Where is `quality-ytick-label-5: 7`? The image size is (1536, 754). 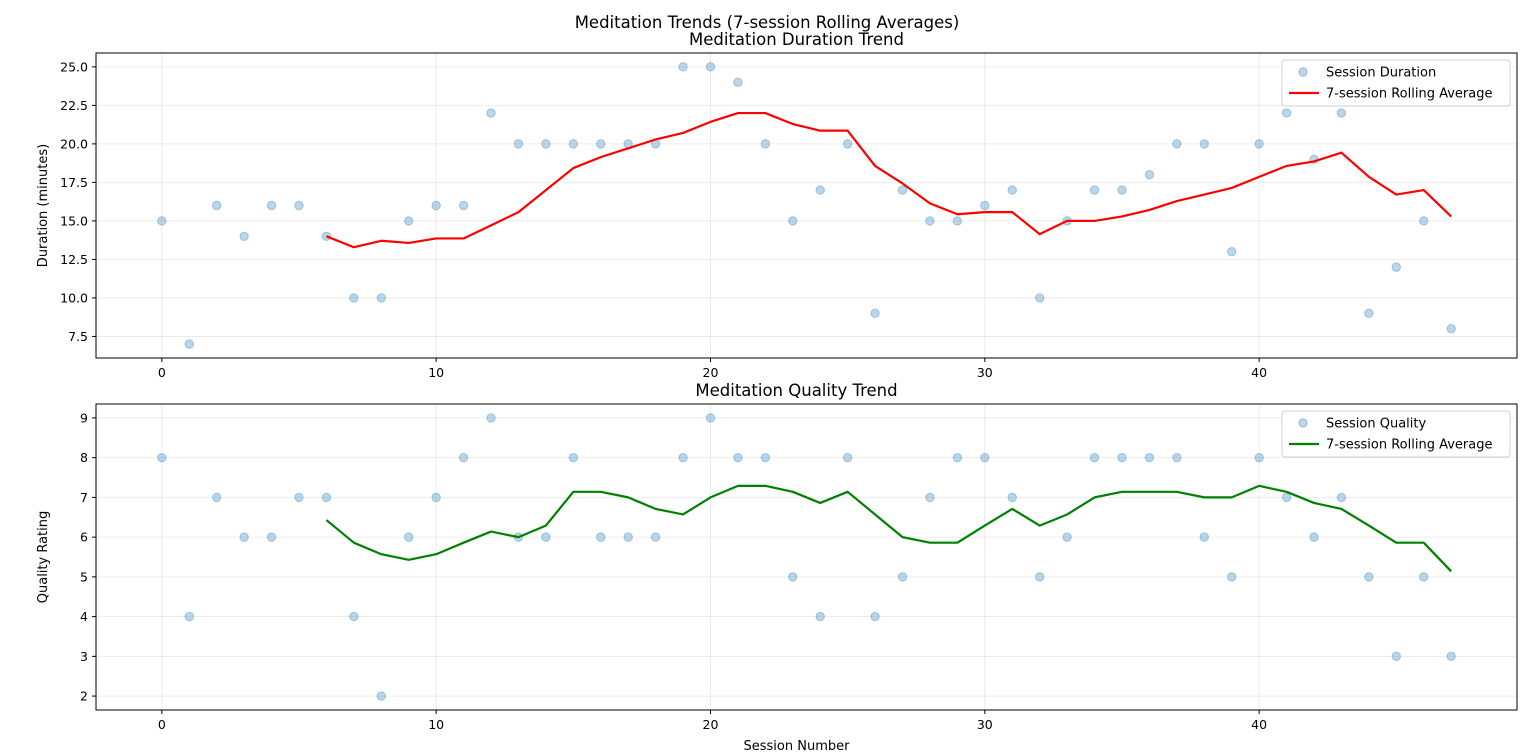
quality-ytick-label-5: 7 is located at coordinates (84, 497).